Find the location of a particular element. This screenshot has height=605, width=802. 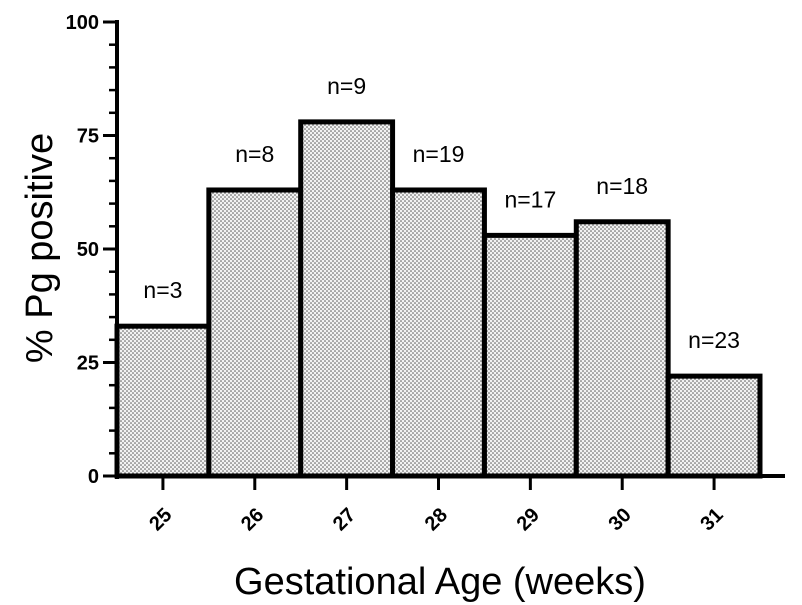

y-tick-label-100: 100 is located at coordinates (82, 23).